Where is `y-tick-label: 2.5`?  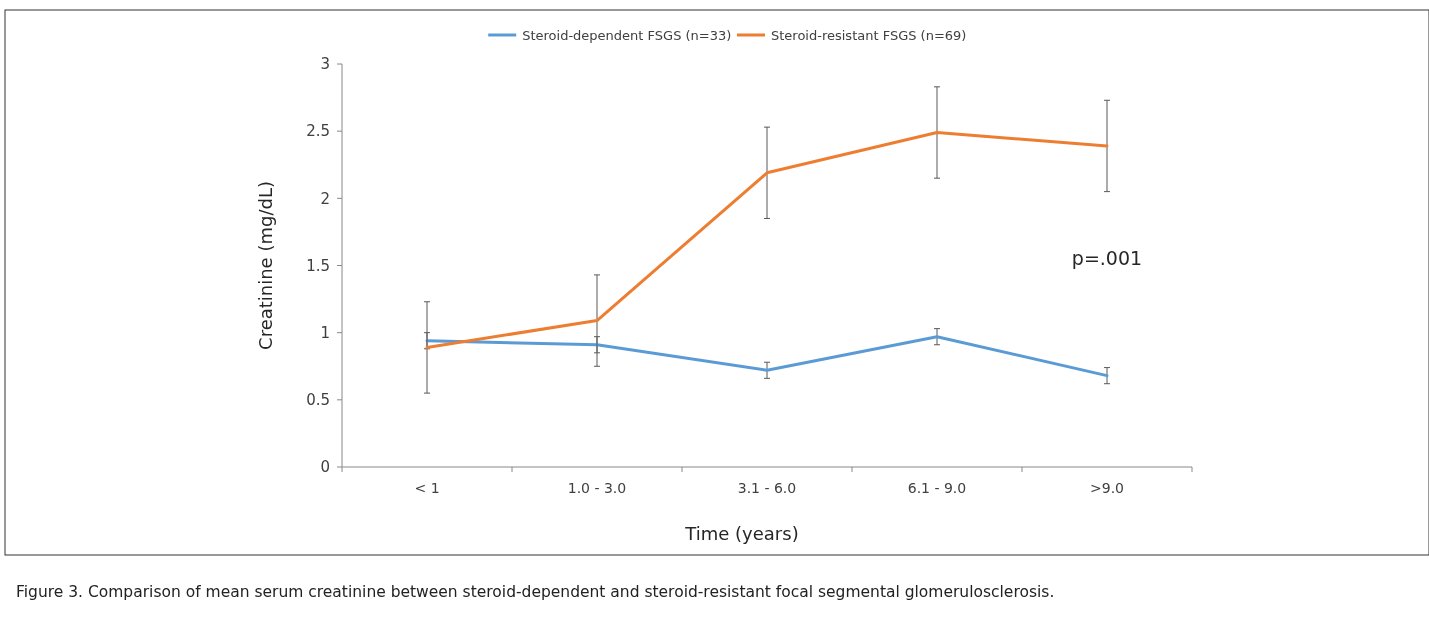
y-tick-label: 2.5 is located at coordinates (318, 131).